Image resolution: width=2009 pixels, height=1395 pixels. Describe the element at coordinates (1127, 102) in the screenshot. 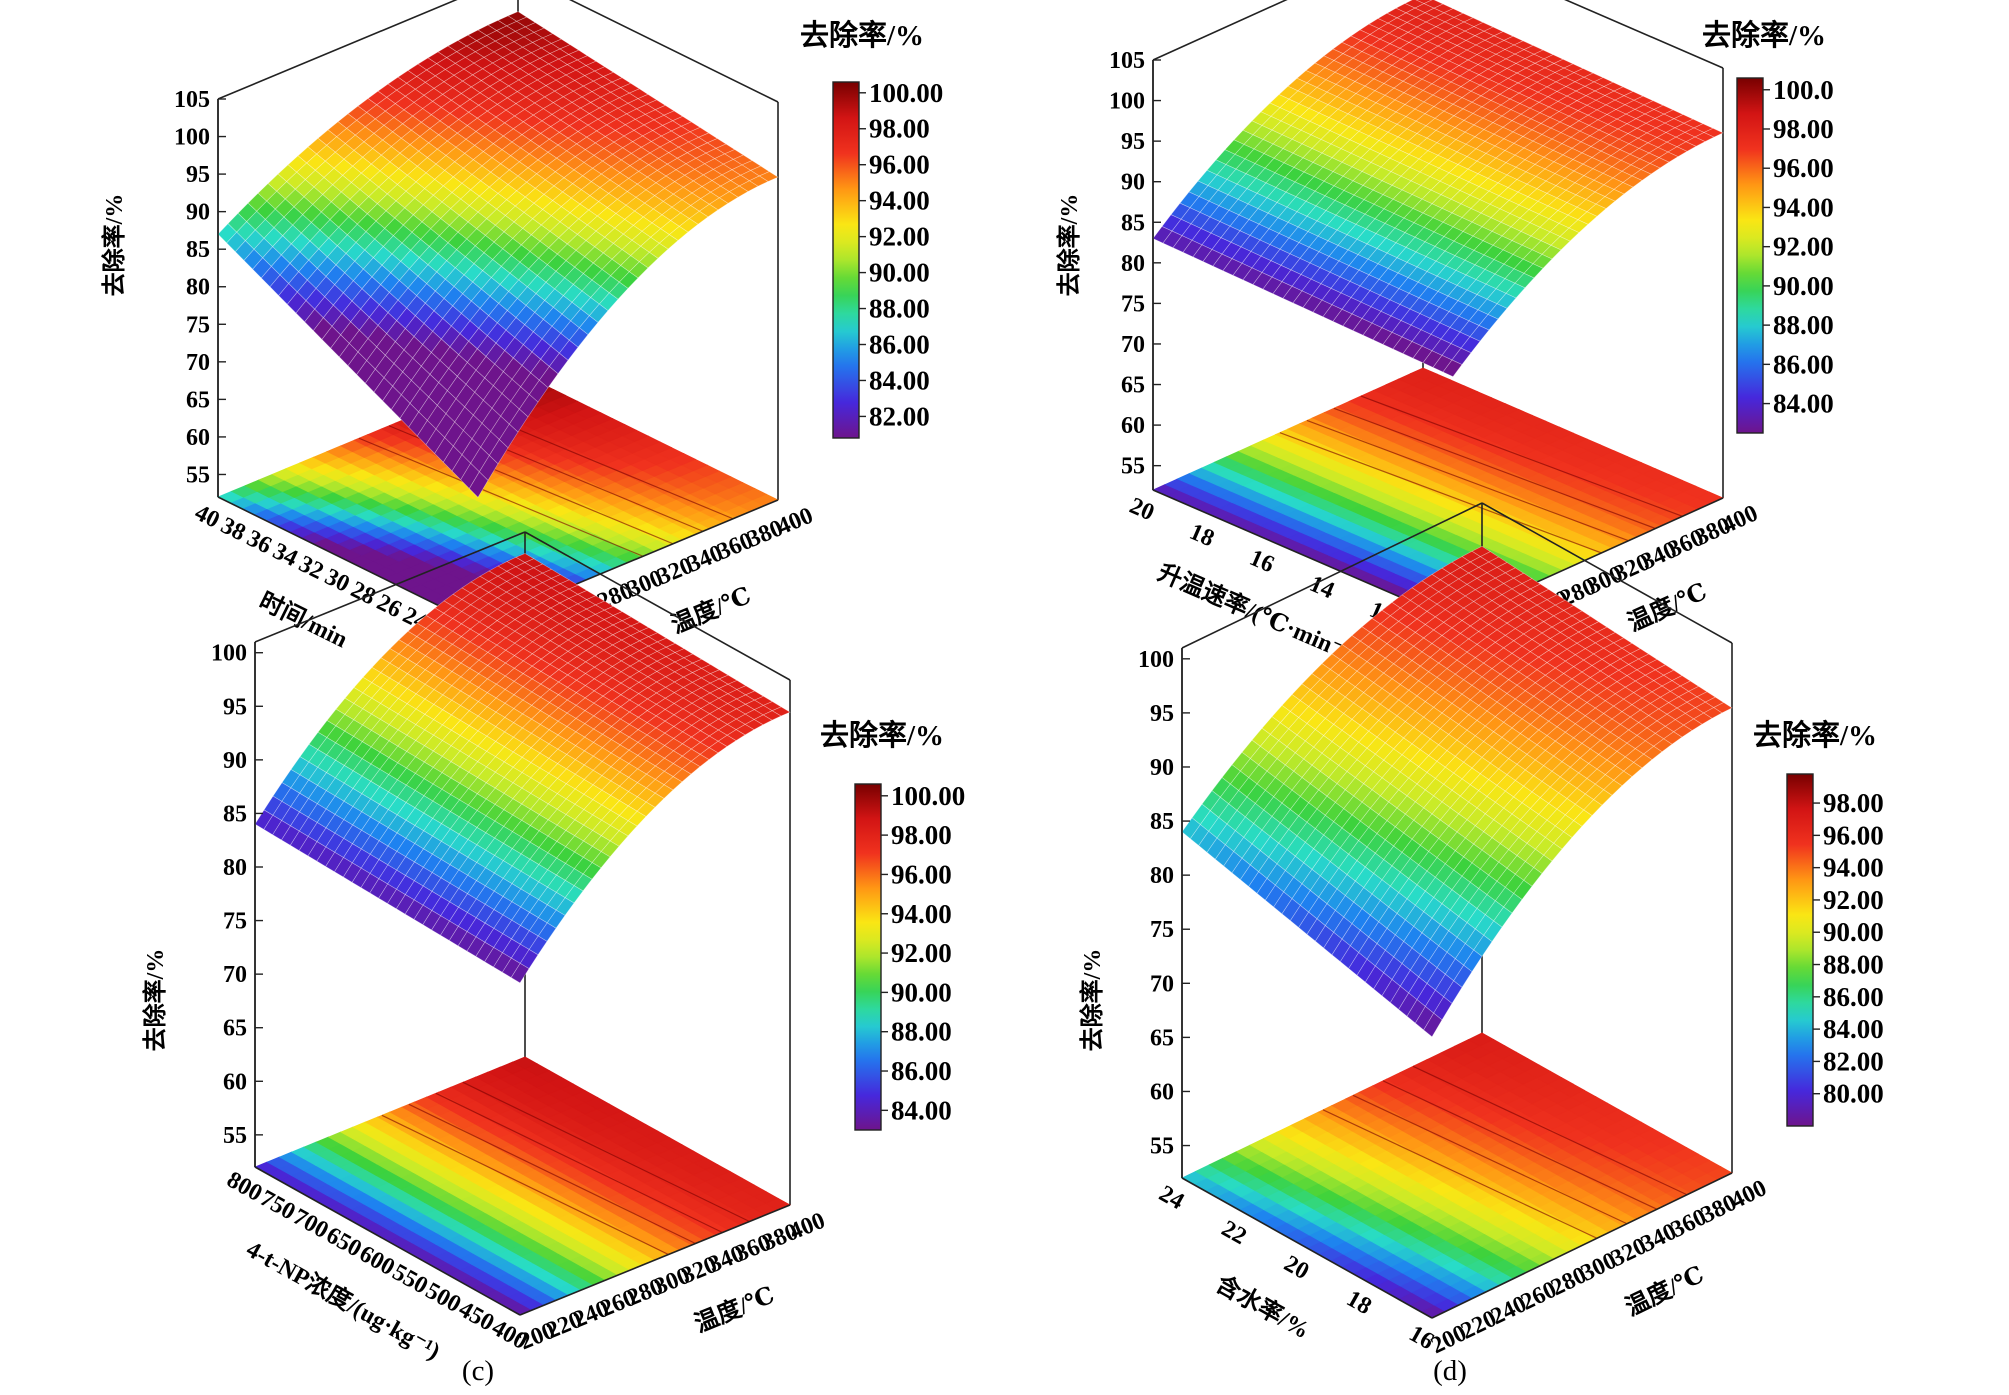

I see `z-tick-label: 100` at that location.